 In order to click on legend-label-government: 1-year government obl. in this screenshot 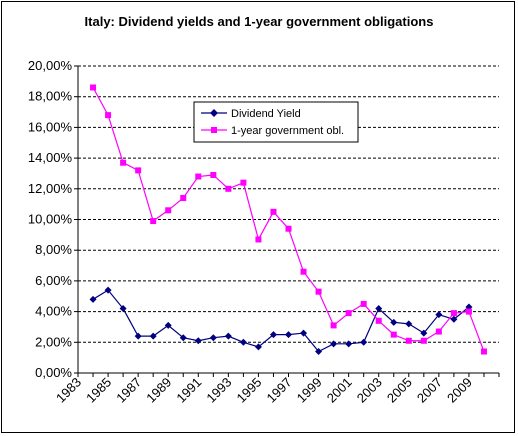, I will do `click(287, 131)`.